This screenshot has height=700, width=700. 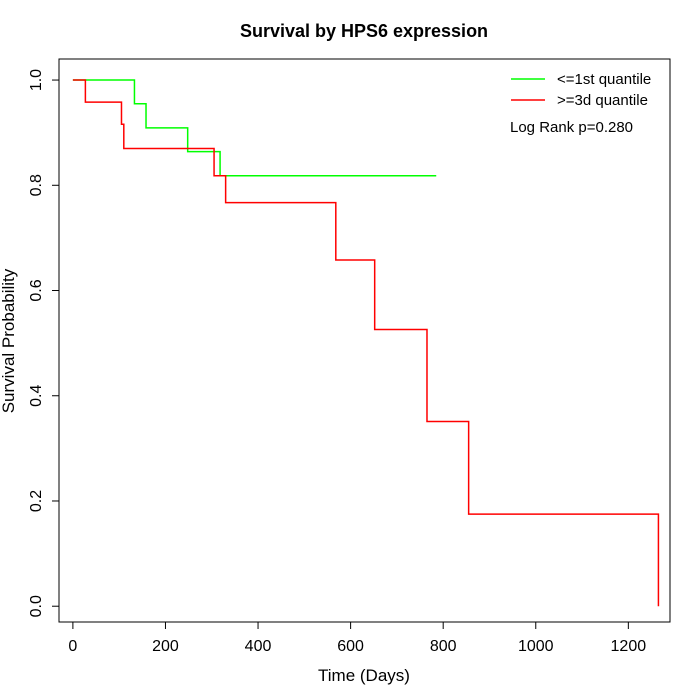 I want to click on y-tick-label: 1.0, so click(x=36, y=80).